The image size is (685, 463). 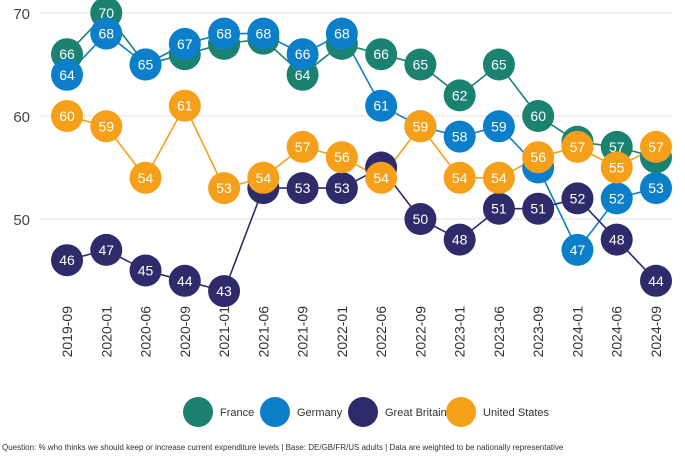 What do you see at coordinates (420, 332) in the screenshot?
I see `x-tick-label: 2022-09` at bounding box center [420, 332].